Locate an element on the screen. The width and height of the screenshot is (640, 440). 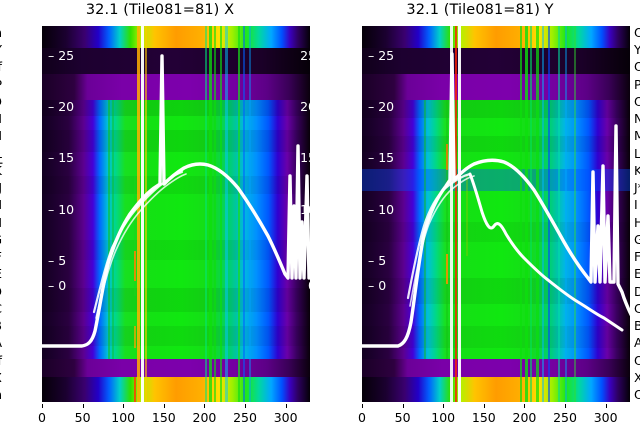
inner-ytick-0: – 0 is located at coordinates (57, 285).